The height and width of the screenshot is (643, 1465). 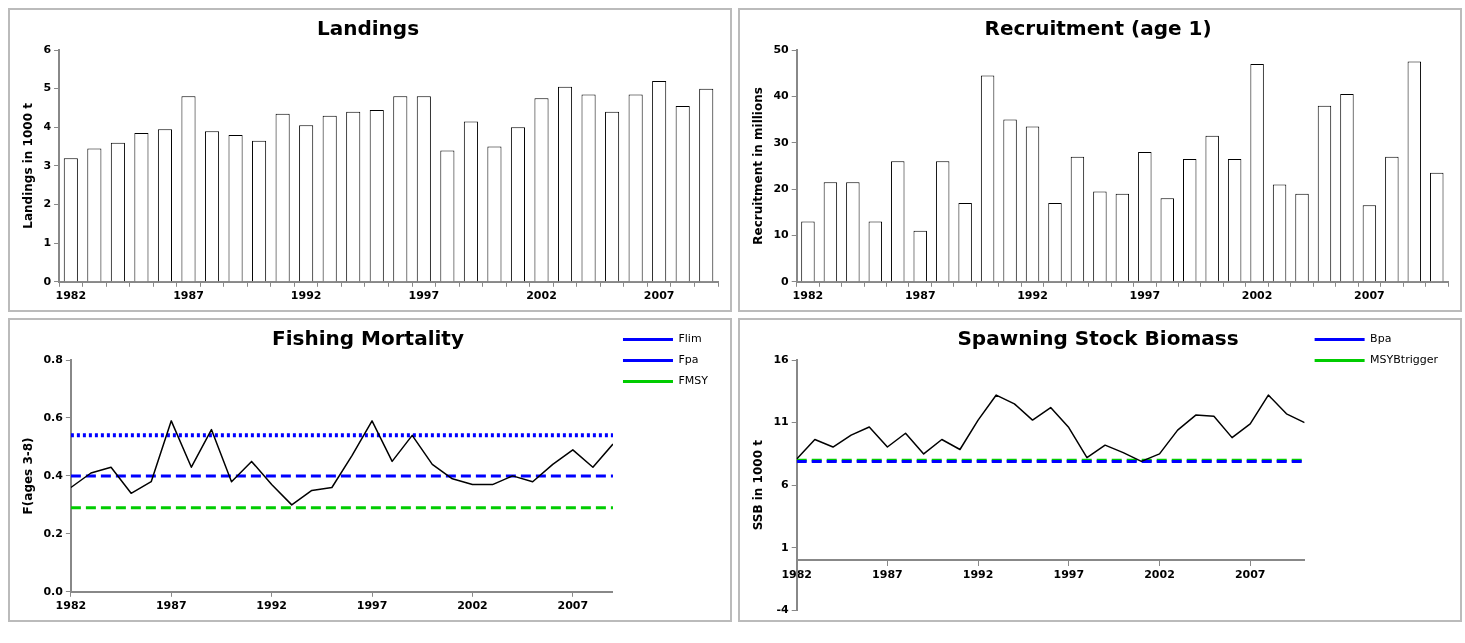 I want to click on chart-title: Landings, so click(x=368, y=28).